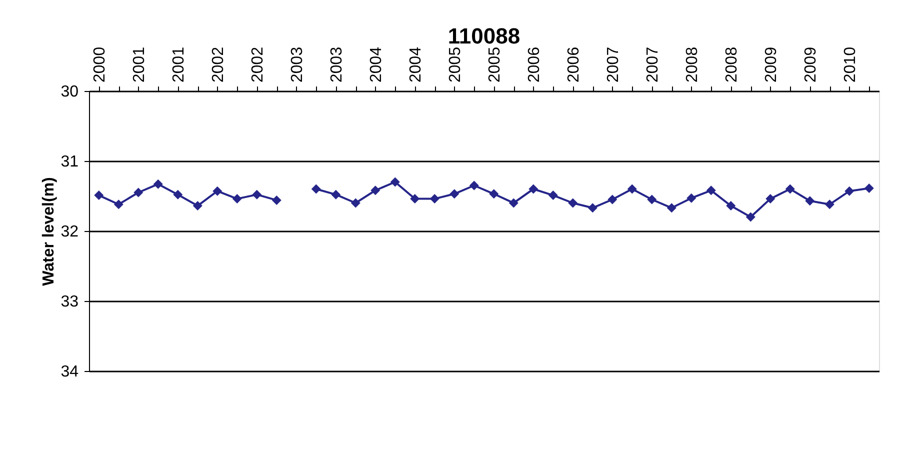 This screenshot has height=453, width=917. Describe the element at coordinates (49, 231) in the screenshot. I see `y-axis-title: Water level(m)` at that location.